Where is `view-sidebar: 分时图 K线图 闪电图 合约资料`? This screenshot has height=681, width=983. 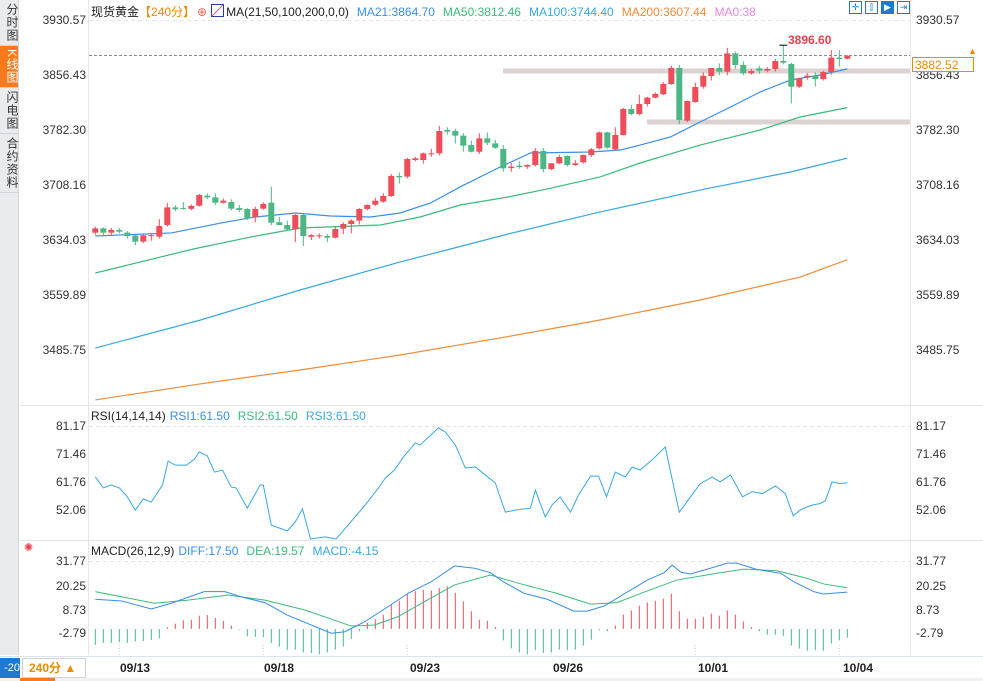
view-sidebar: 分时图 K线图 闪电图 合约资料 is located at coordinates (9, 327).